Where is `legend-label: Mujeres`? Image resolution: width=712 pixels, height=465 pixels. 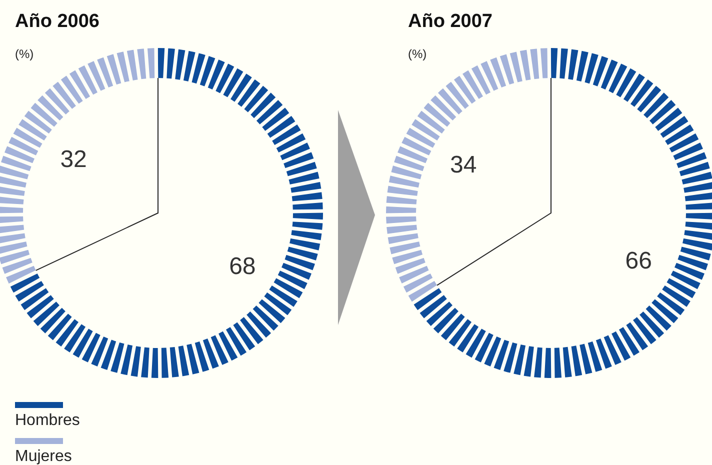
legend-label: Mujeres is located at coordinates (43, 456).